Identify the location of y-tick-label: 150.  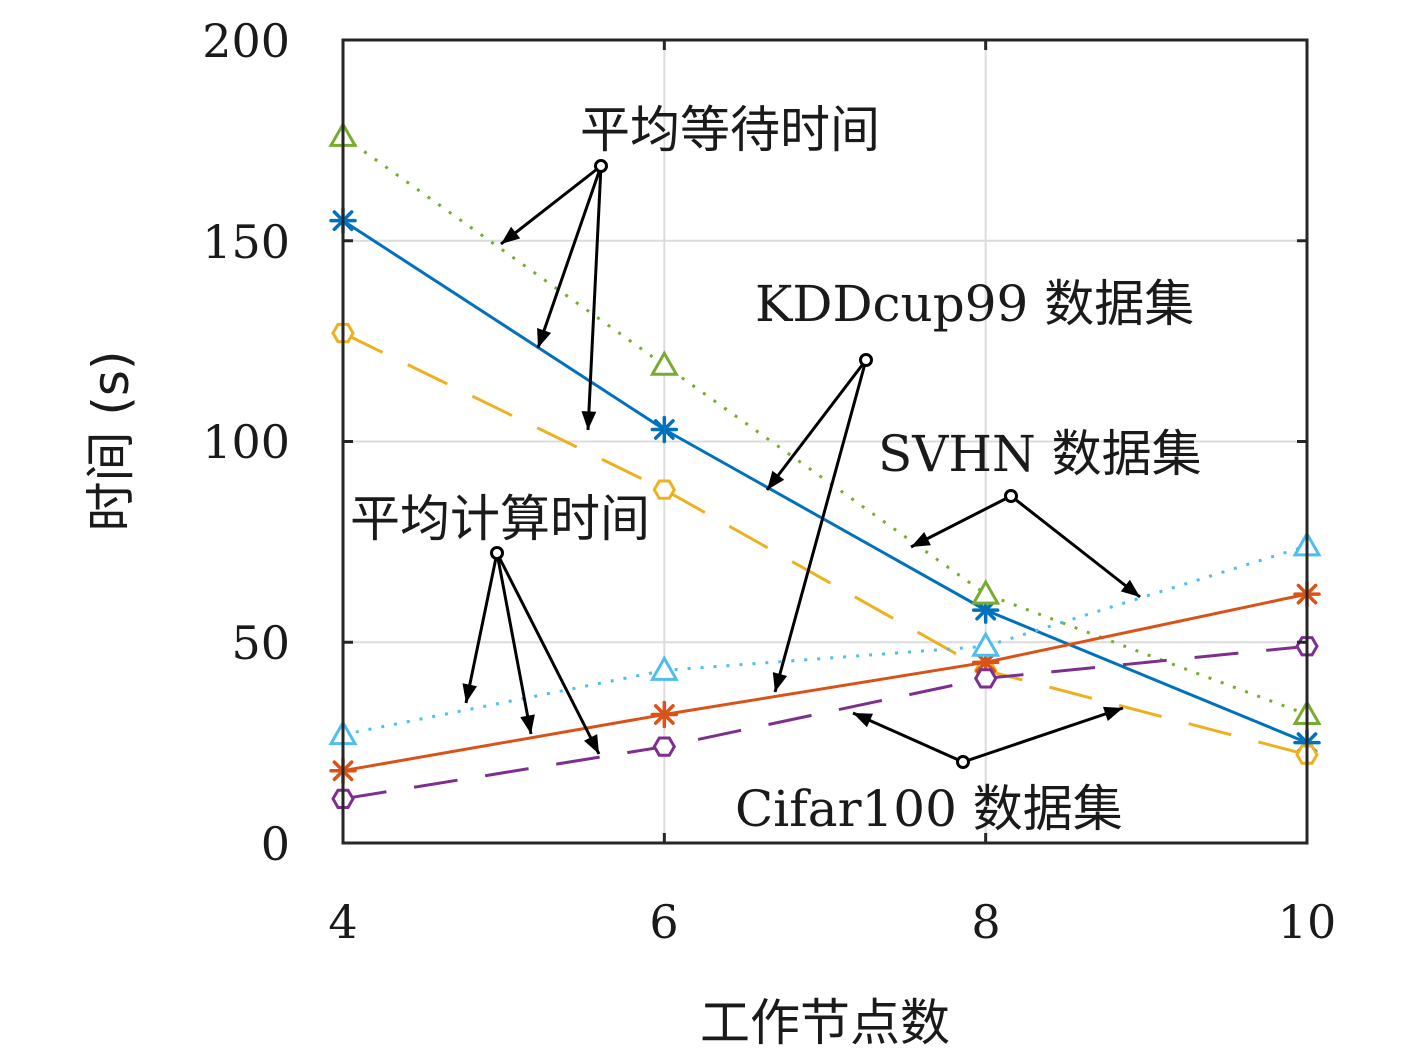
(246, 242).